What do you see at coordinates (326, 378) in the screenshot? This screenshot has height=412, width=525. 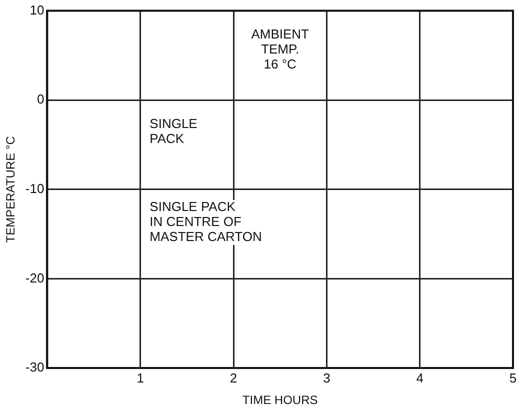 I see `x-tick-label: 3` at bounding box center [326, 378].